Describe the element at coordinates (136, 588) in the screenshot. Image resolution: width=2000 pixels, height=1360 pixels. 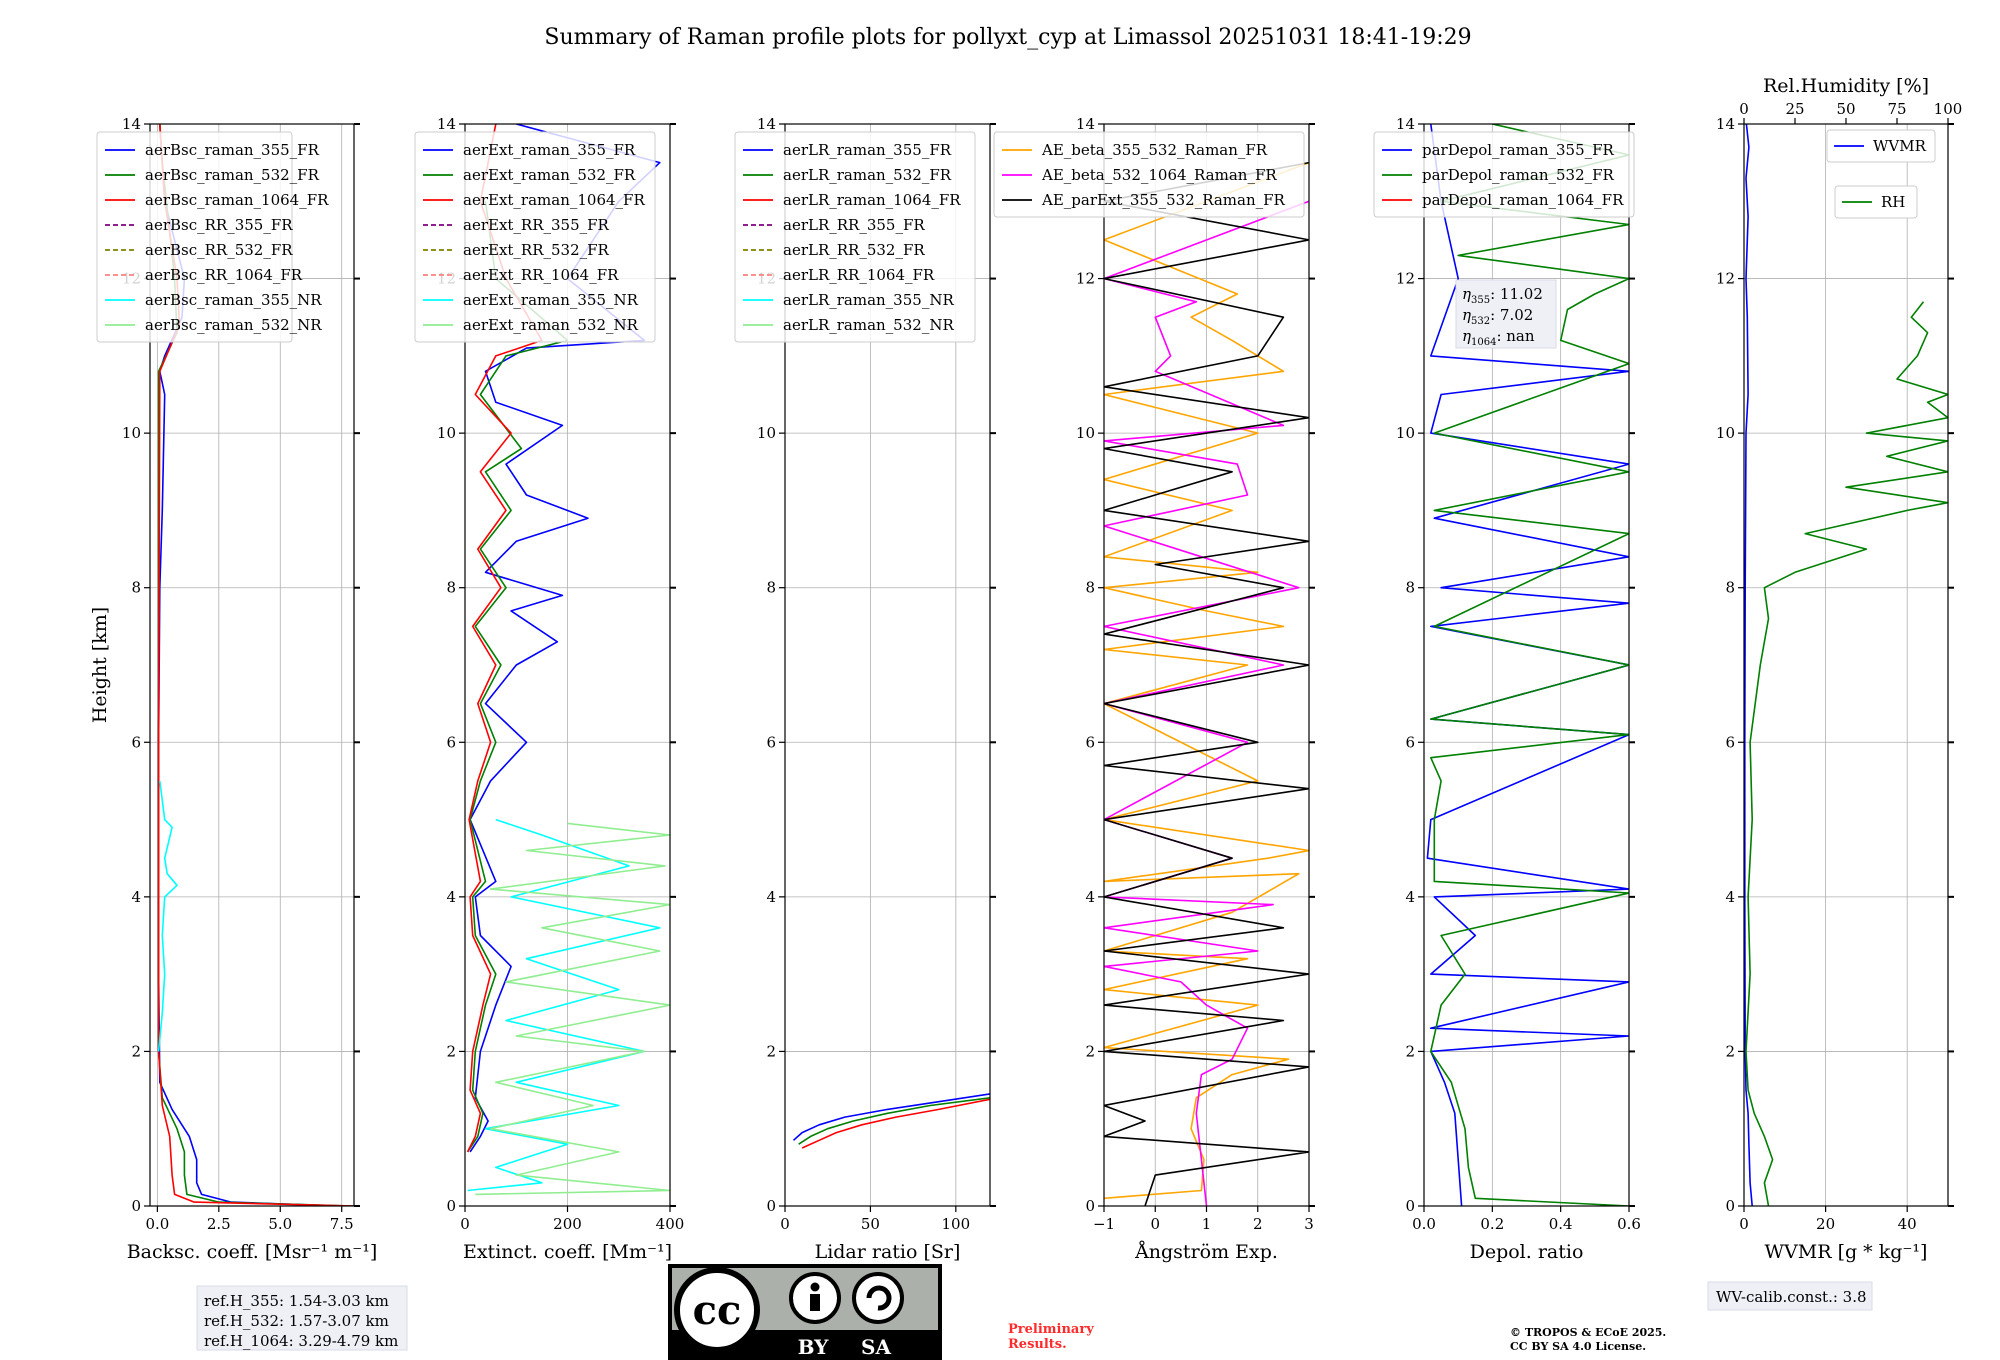
I see `ytick-label-bsc-4: 8` at that location.